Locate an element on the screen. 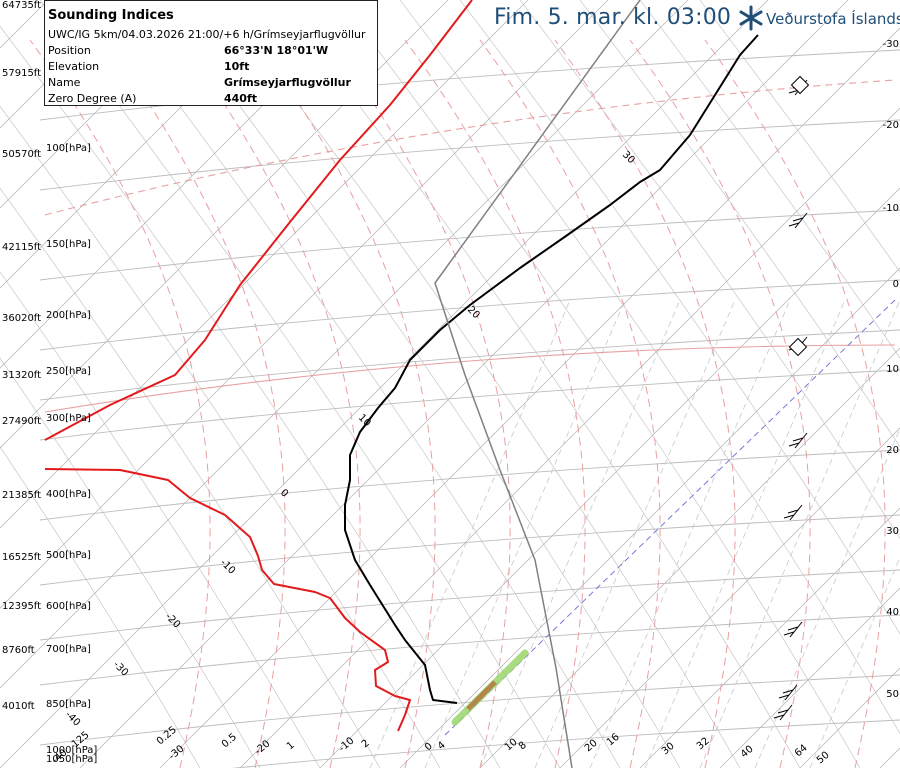  bottom-axis-label: 1 is located at coordinates (291, 746).